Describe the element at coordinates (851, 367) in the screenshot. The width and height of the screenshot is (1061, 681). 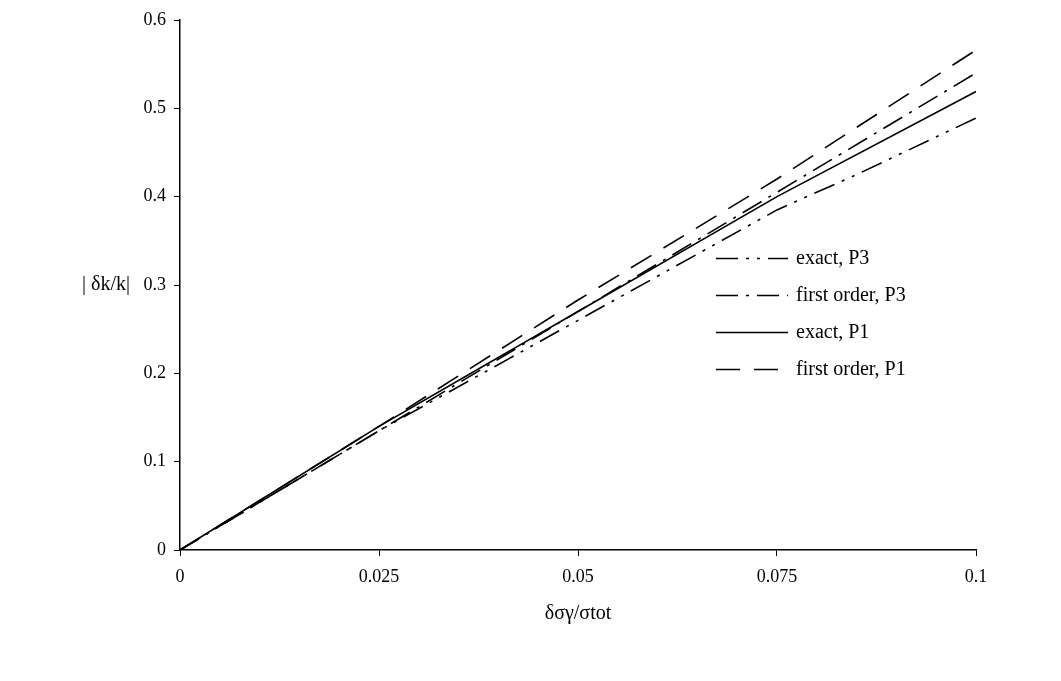
I see `legend-label: first order, P1` at that location.